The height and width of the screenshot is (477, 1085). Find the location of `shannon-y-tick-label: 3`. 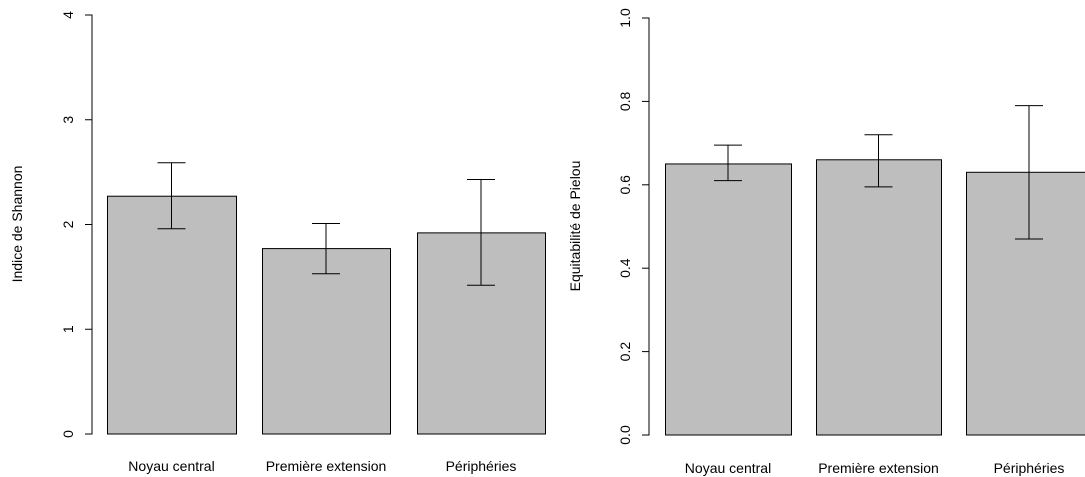

shannon-y-tick-label: 3 is located at coordinates (68, 120).